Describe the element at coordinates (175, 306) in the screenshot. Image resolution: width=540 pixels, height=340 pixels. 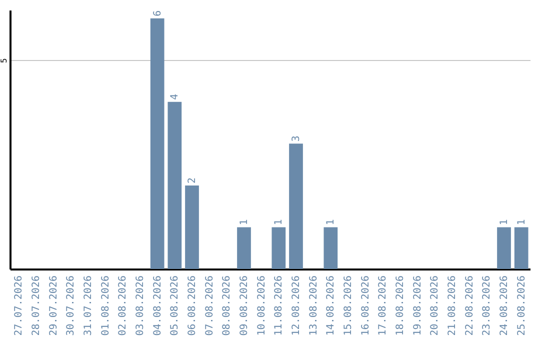
I see `x-tick-label: 05.08.2026` at that location.